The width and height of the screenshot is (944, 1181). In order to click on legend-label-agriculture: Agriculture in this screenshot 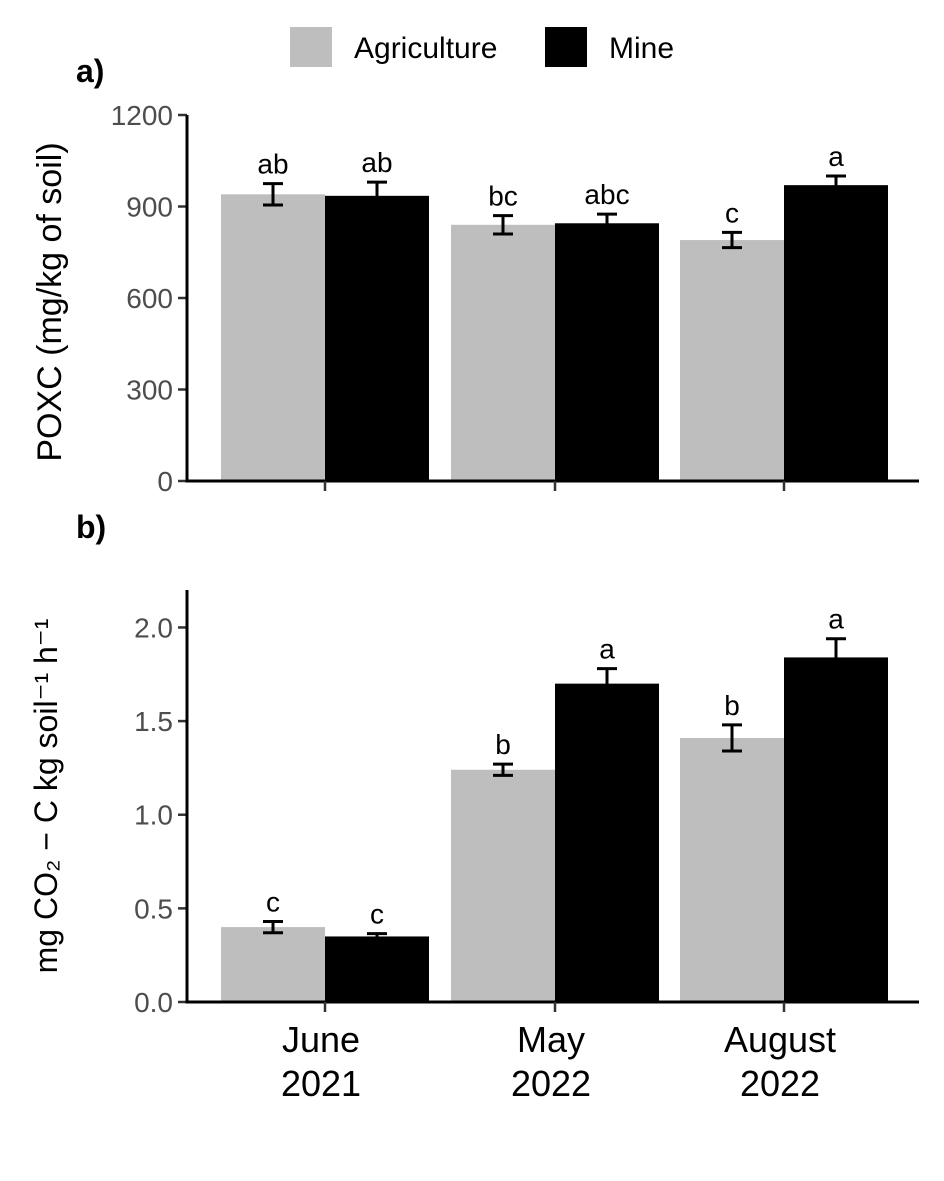, I will do `click(425, 48)`.